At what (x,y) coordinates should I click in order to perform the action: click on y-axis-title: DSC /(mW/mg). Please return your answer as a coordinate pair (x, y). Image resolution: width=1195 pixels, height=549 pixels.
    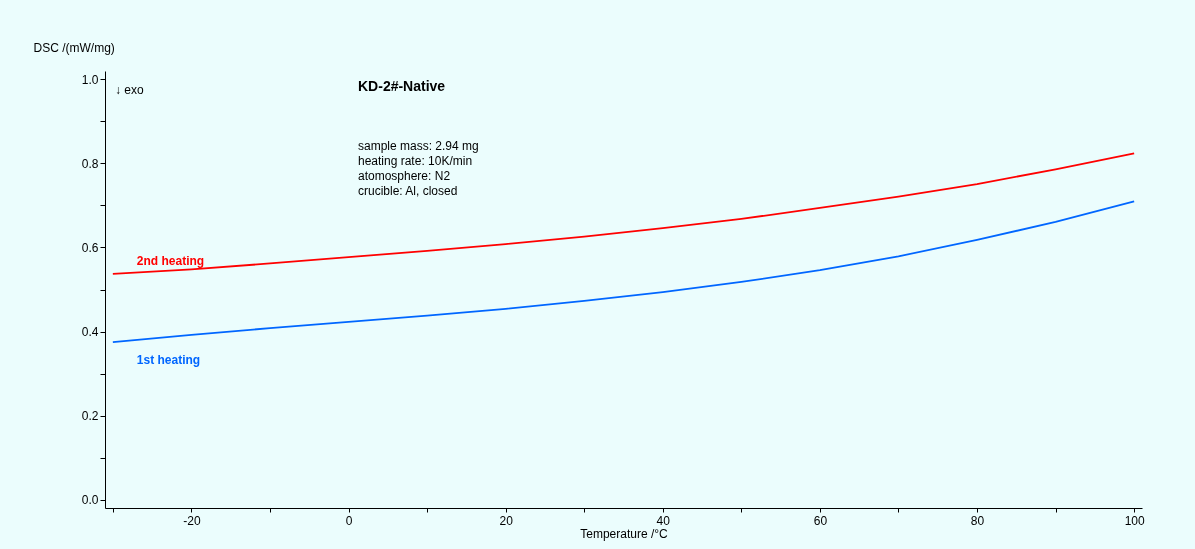
    Looking at the image, I should click on (74, 47).